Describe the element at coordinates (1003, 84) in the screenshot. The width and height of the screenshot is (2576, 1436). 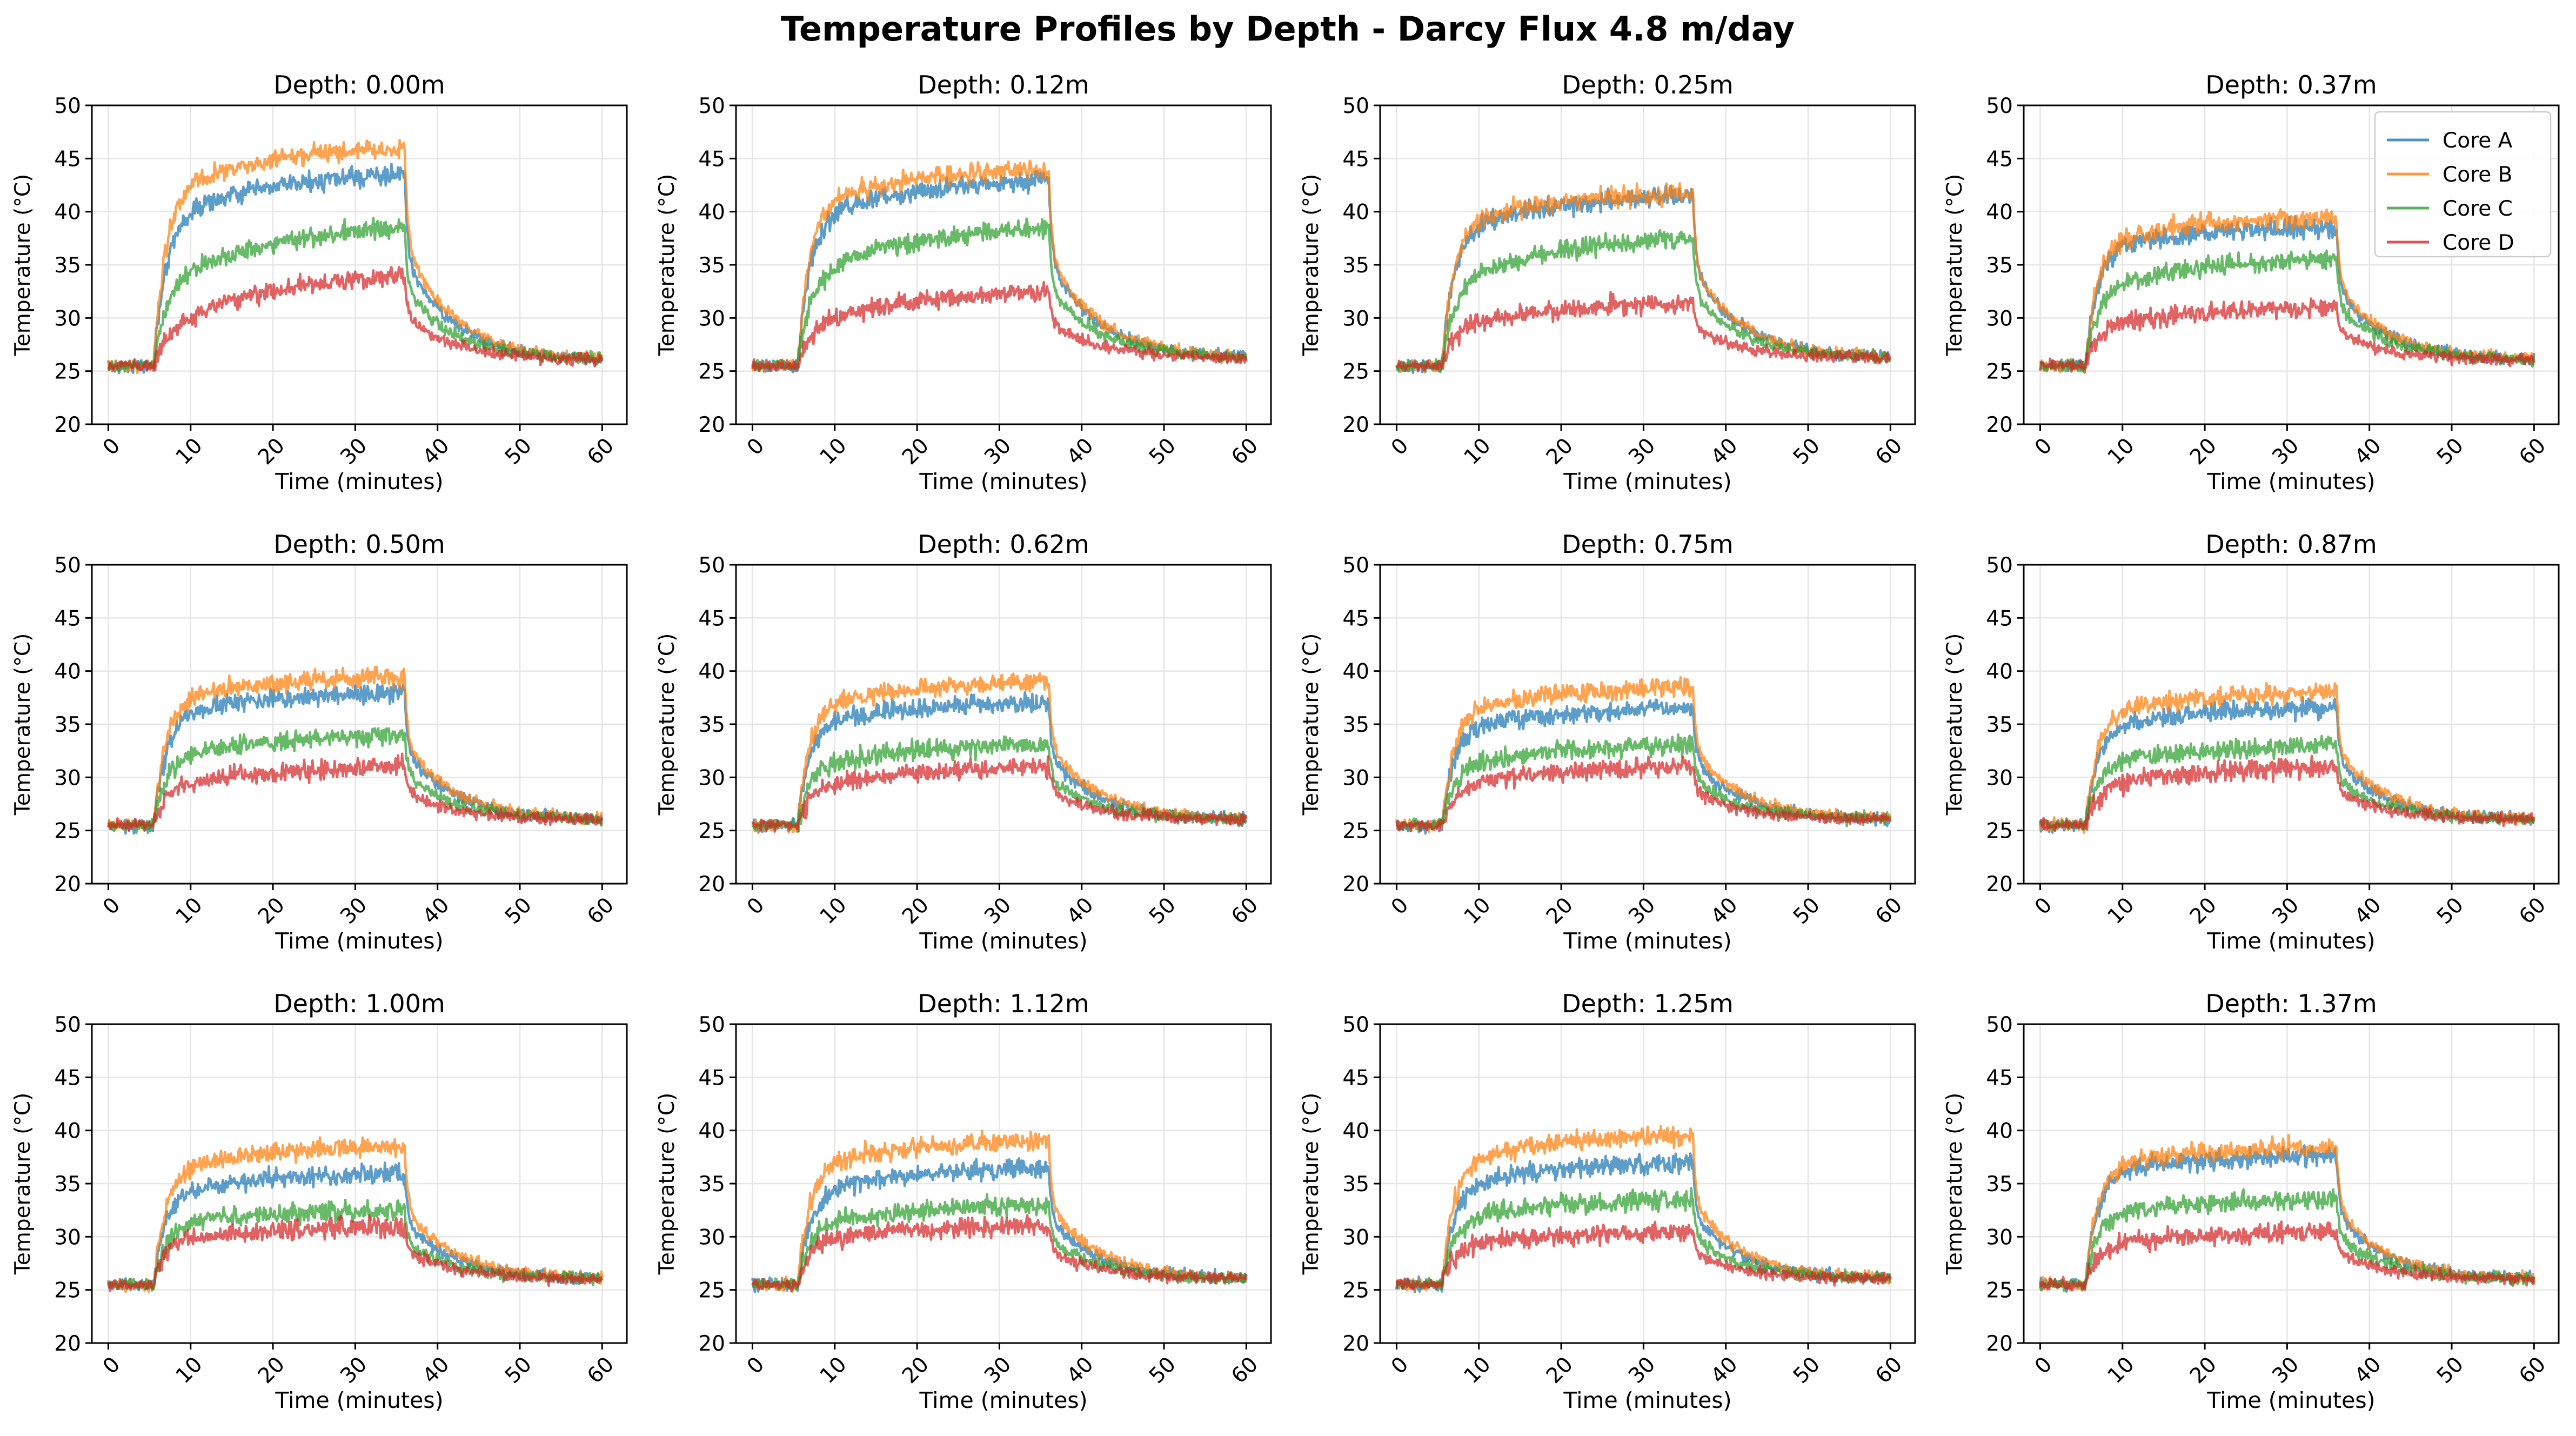
I see `panel-title: Depth: 0.12m` at that location.